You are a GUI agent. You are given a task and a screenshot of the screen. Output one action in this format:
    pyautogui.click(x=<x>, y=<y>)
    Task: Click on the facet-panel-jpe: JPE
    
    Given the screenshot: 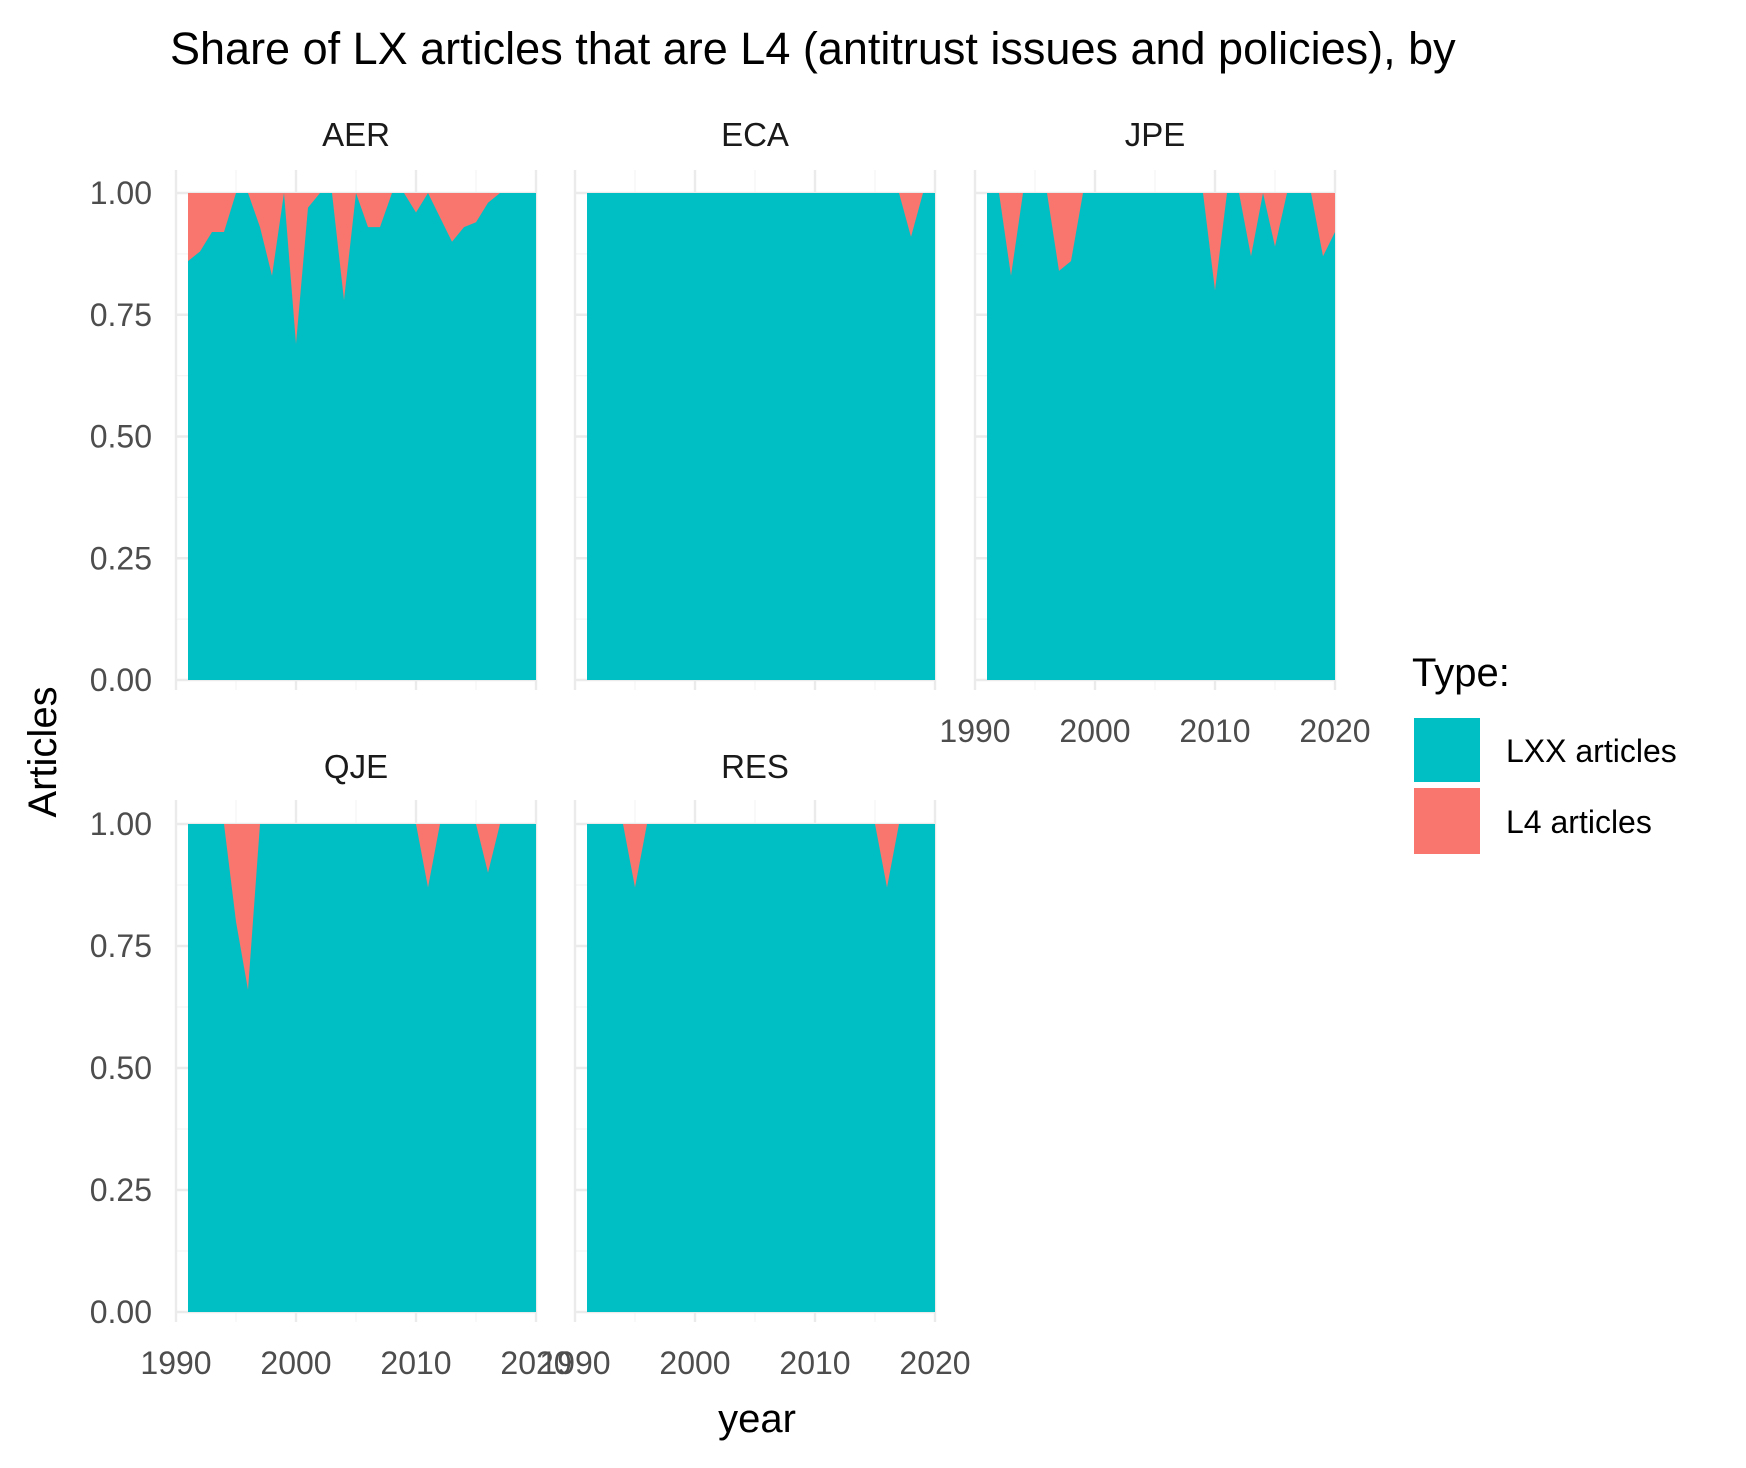 What is the action you would take?
    pyautogui.click(x=1155, y=403)
    